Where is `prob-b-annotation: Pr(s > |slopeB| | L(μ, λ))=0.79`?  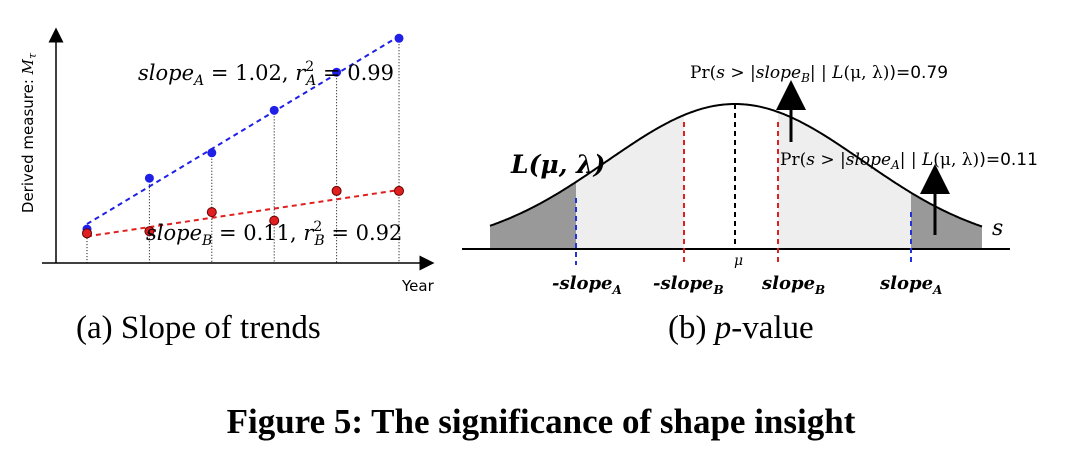
prob-b-annotation: Pr(s > |slopeB| | L(μ, λ))=0.79 is located at coordinates (819, 74).